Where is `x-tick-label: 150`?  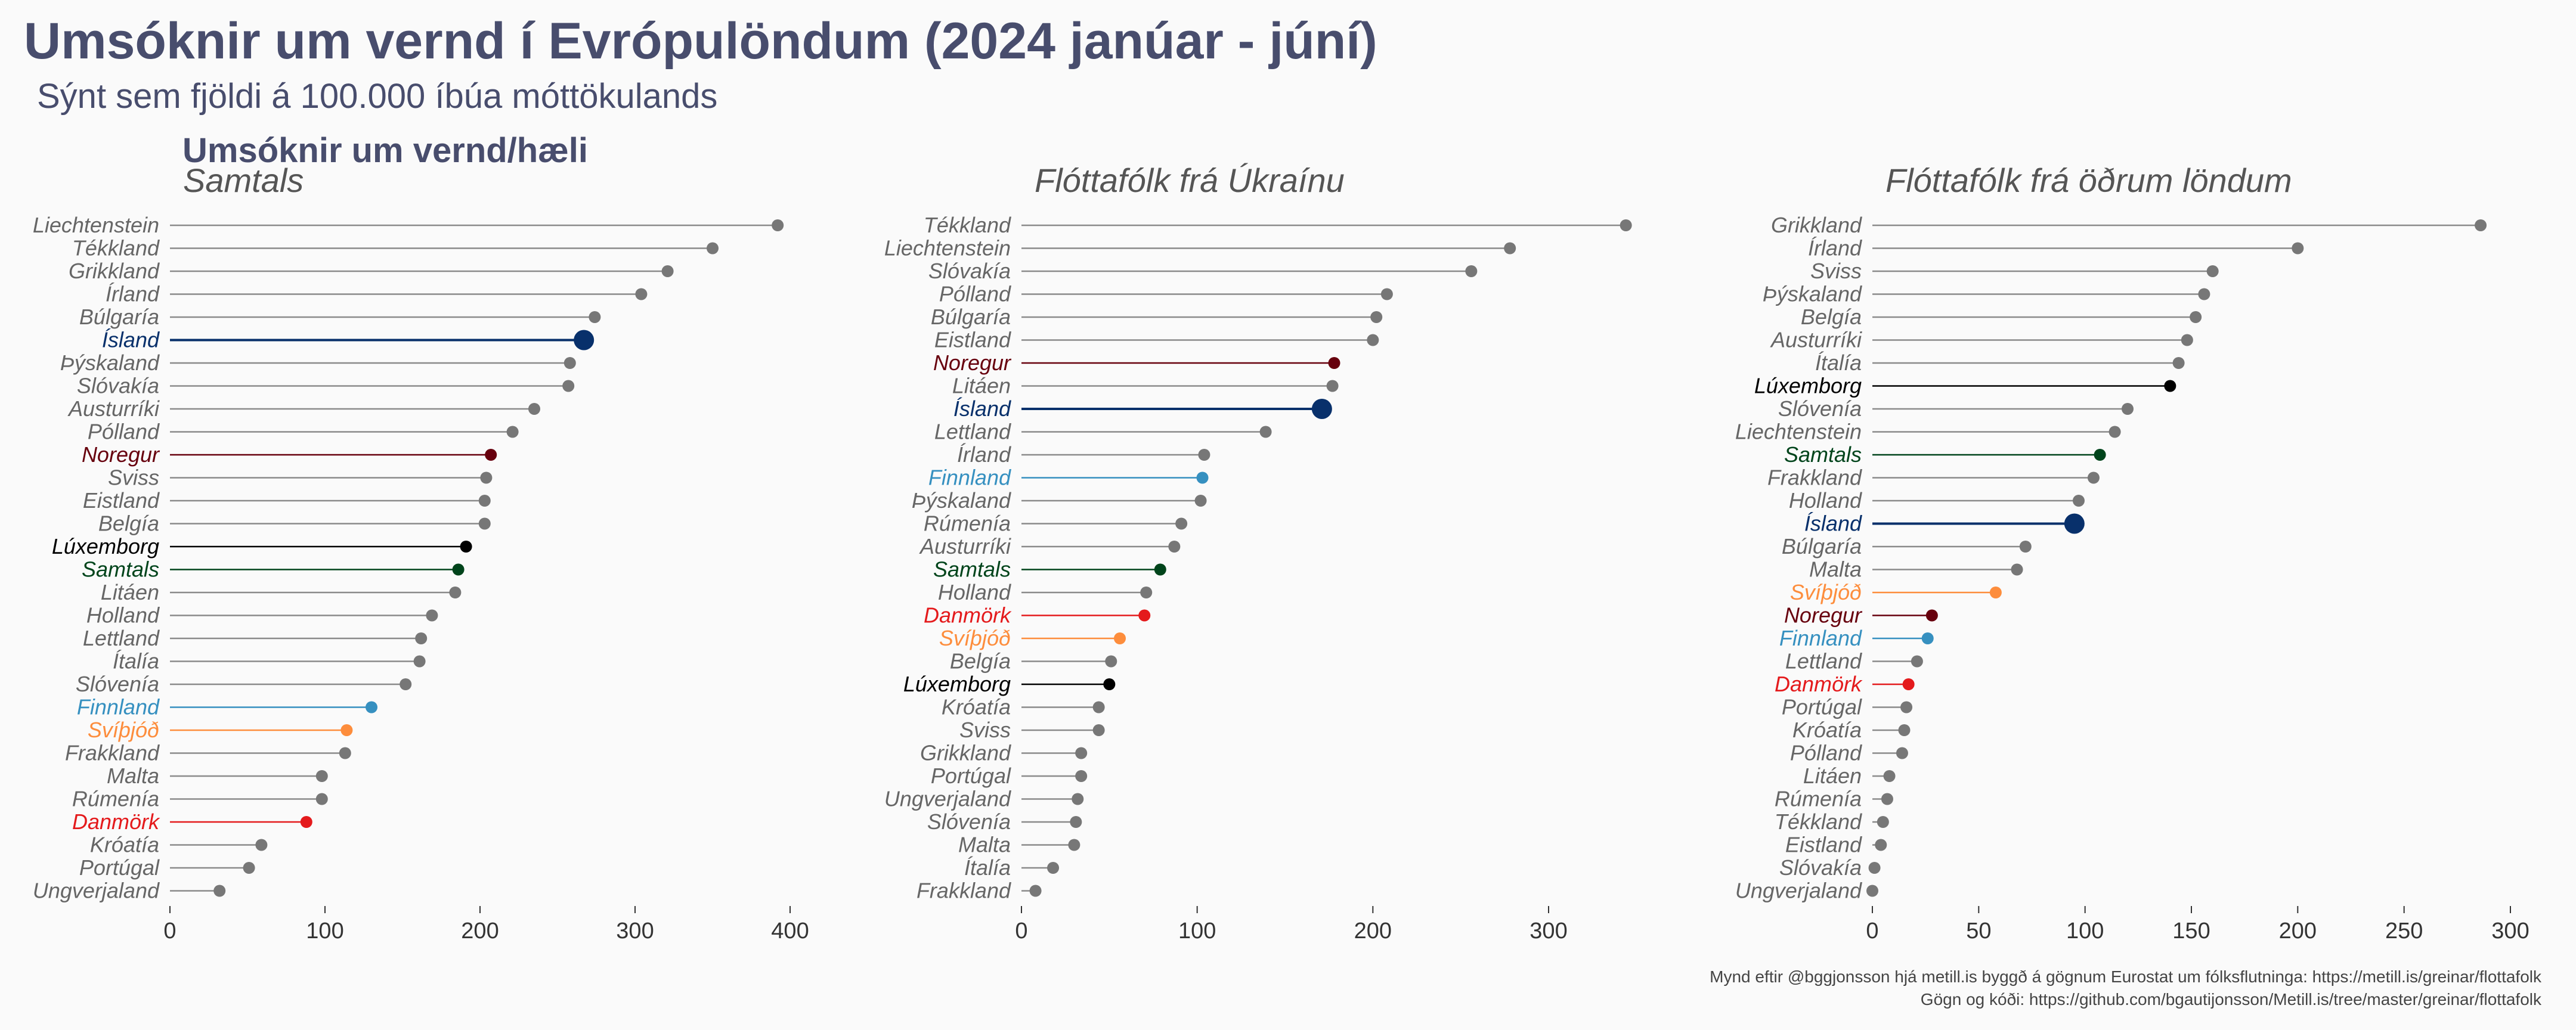 x-tick-label: 150 is located at coordinates (2191, 931).